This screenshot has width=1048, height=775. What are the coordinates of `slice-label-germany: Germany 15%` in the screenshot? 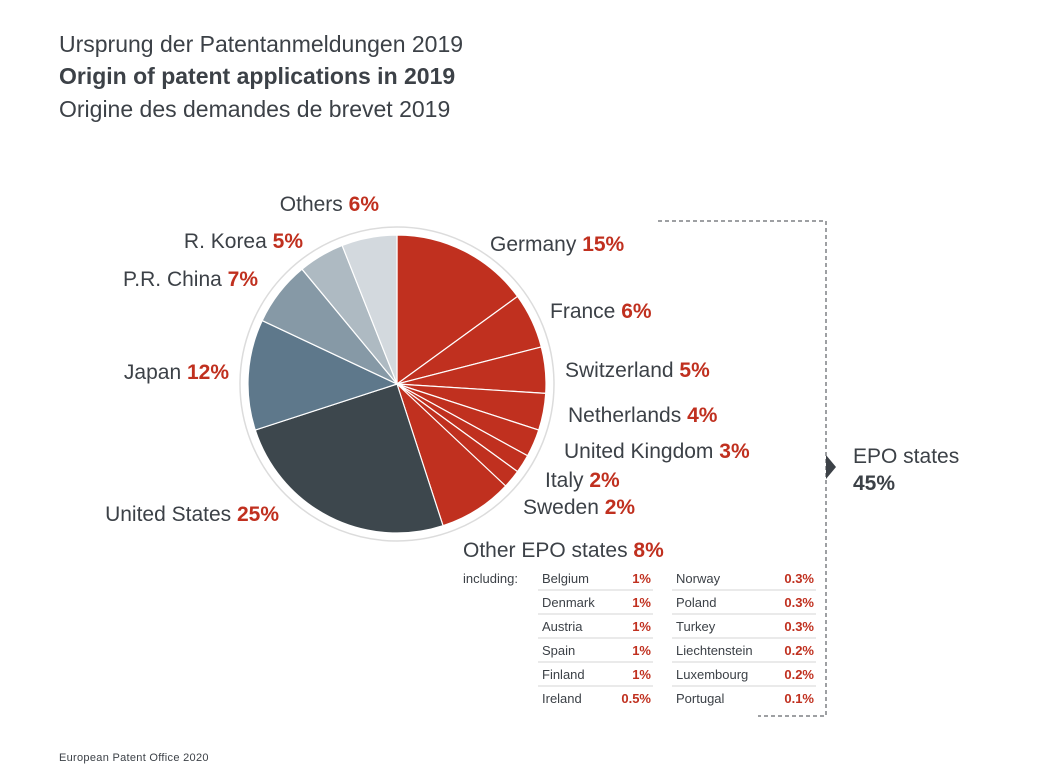 It's located at (557, 244).